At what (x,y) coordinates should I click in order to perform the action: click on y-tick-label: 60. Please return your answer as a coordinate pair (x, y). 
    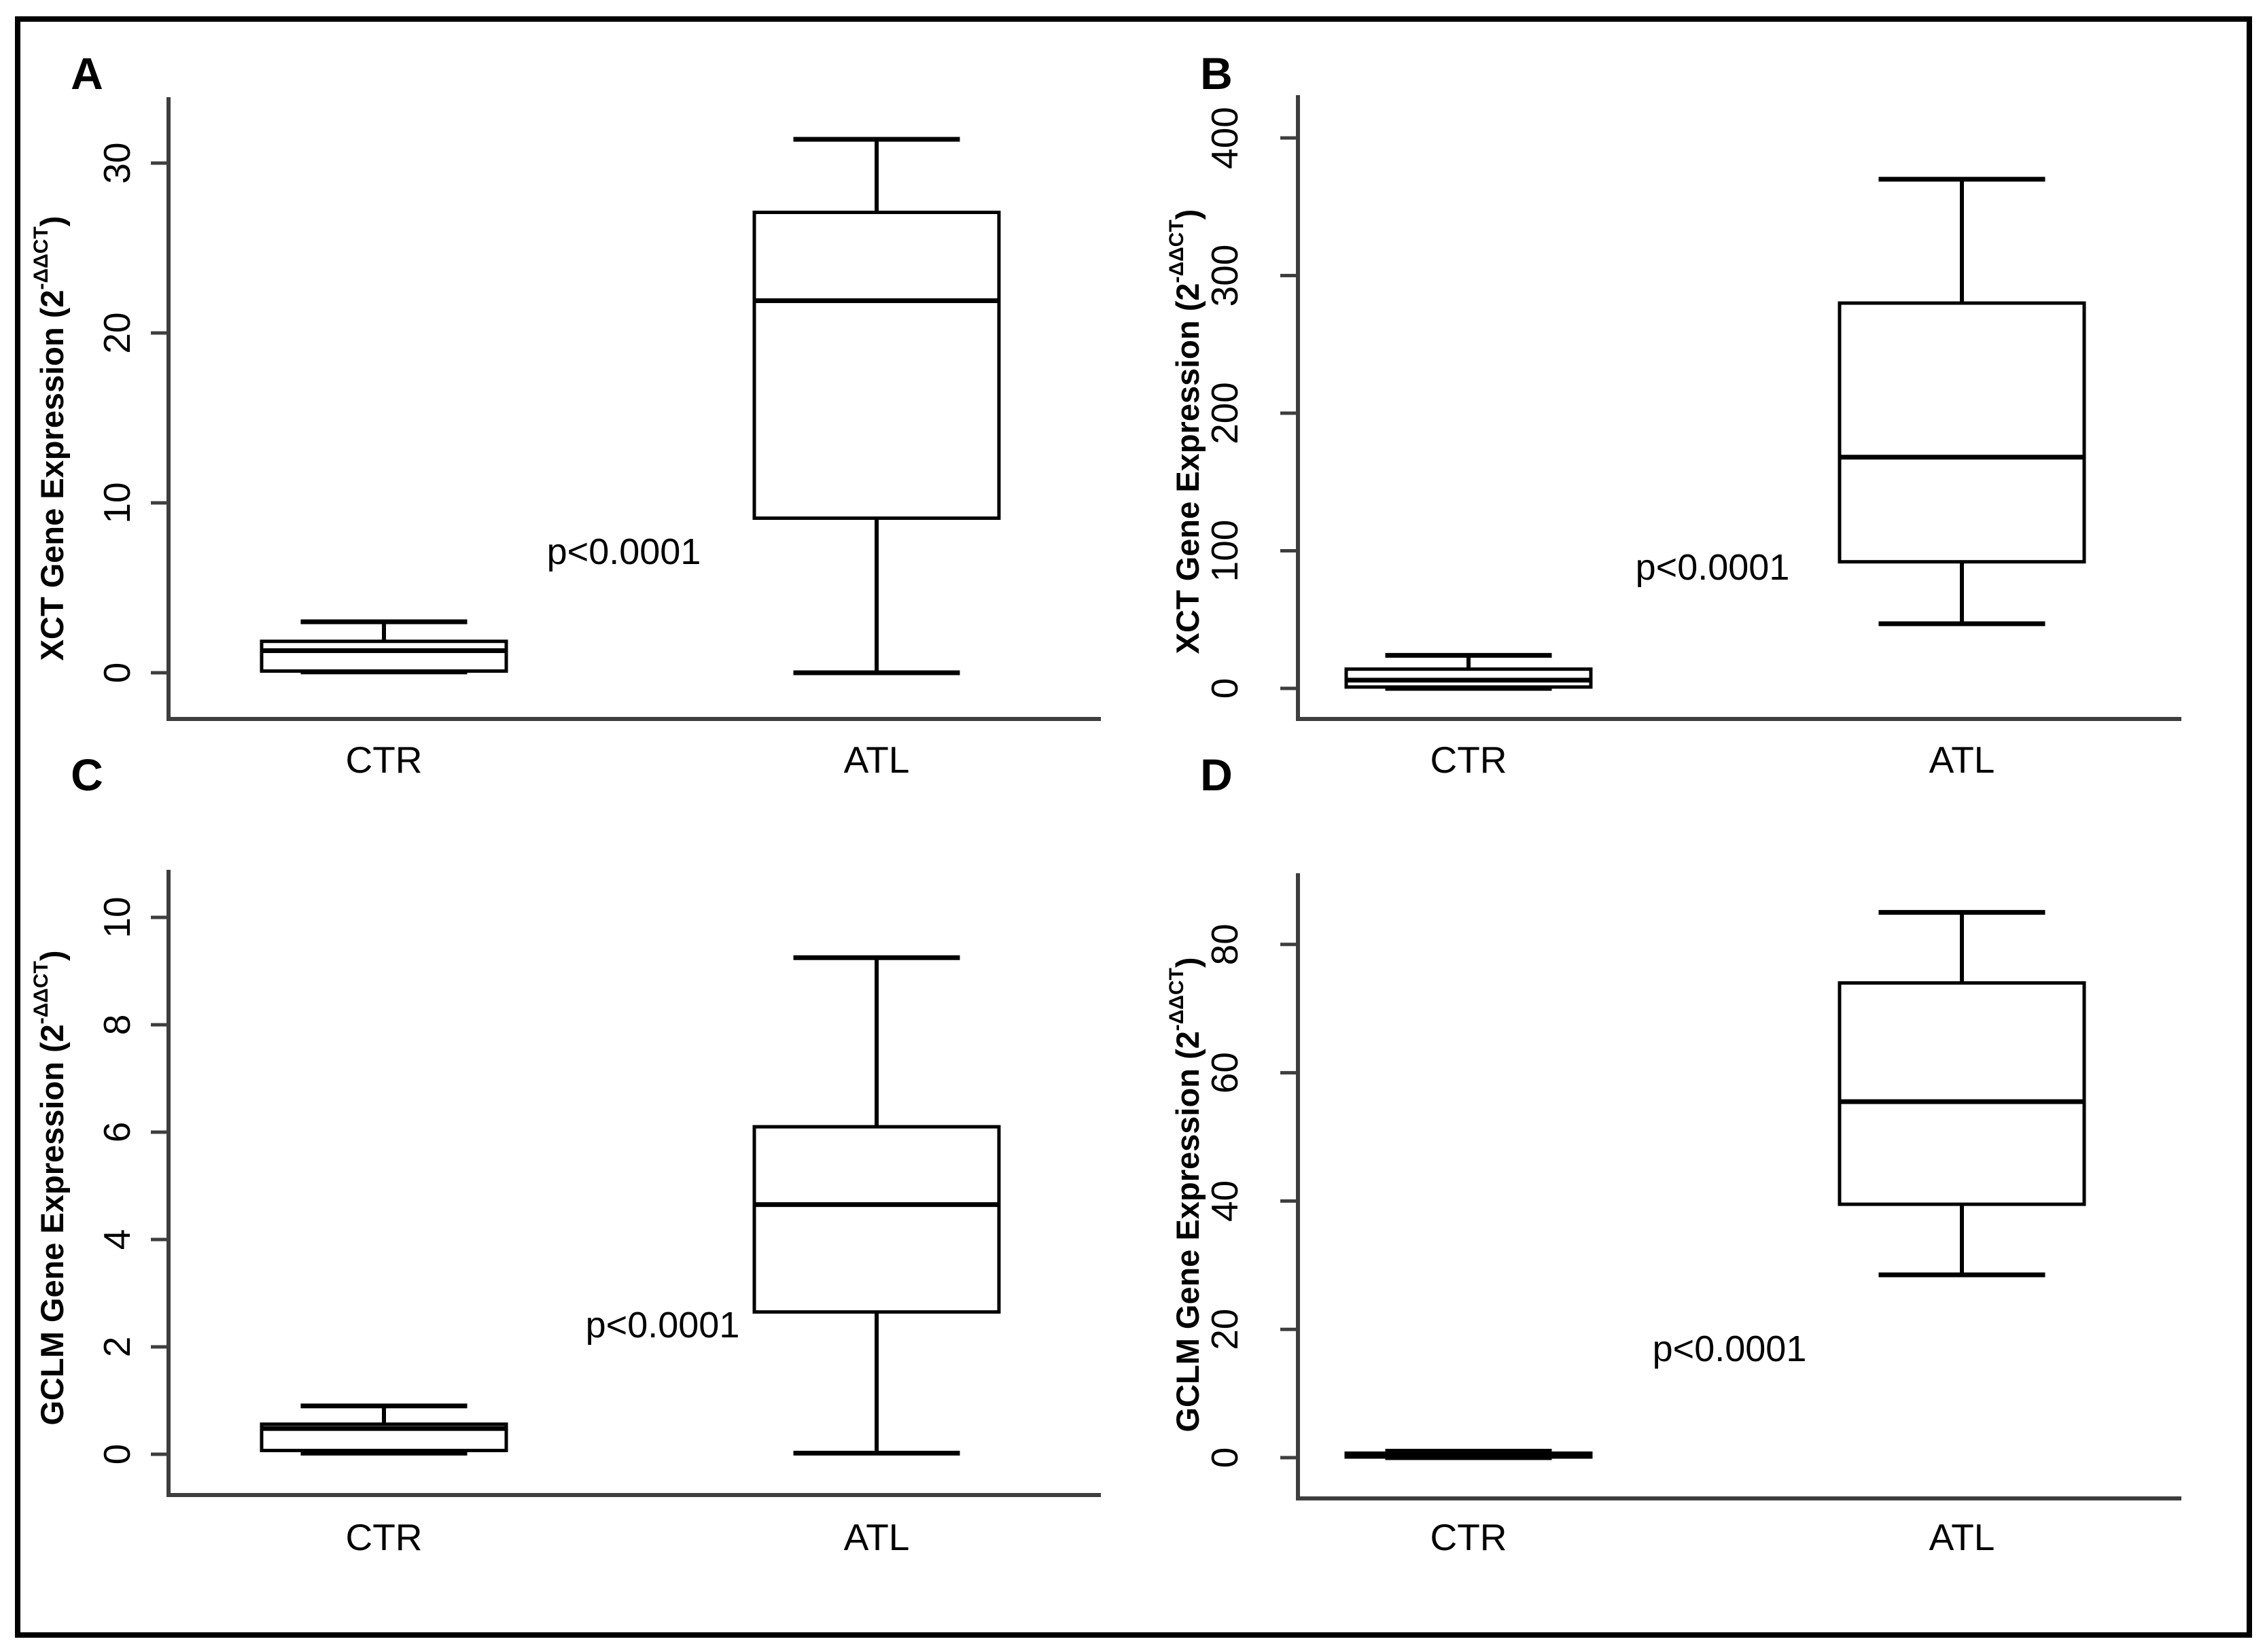
    Looking at the image, I should click on (1224, 1072).